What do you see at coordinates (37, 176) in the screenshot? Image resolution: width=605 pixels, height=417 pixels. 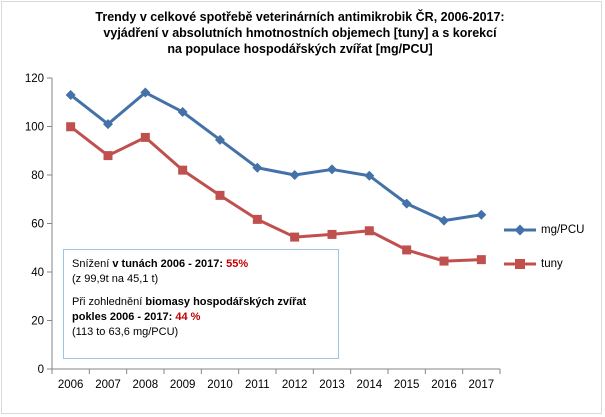 I see `y-tick-label: 80` at bounding box center [37, 176].